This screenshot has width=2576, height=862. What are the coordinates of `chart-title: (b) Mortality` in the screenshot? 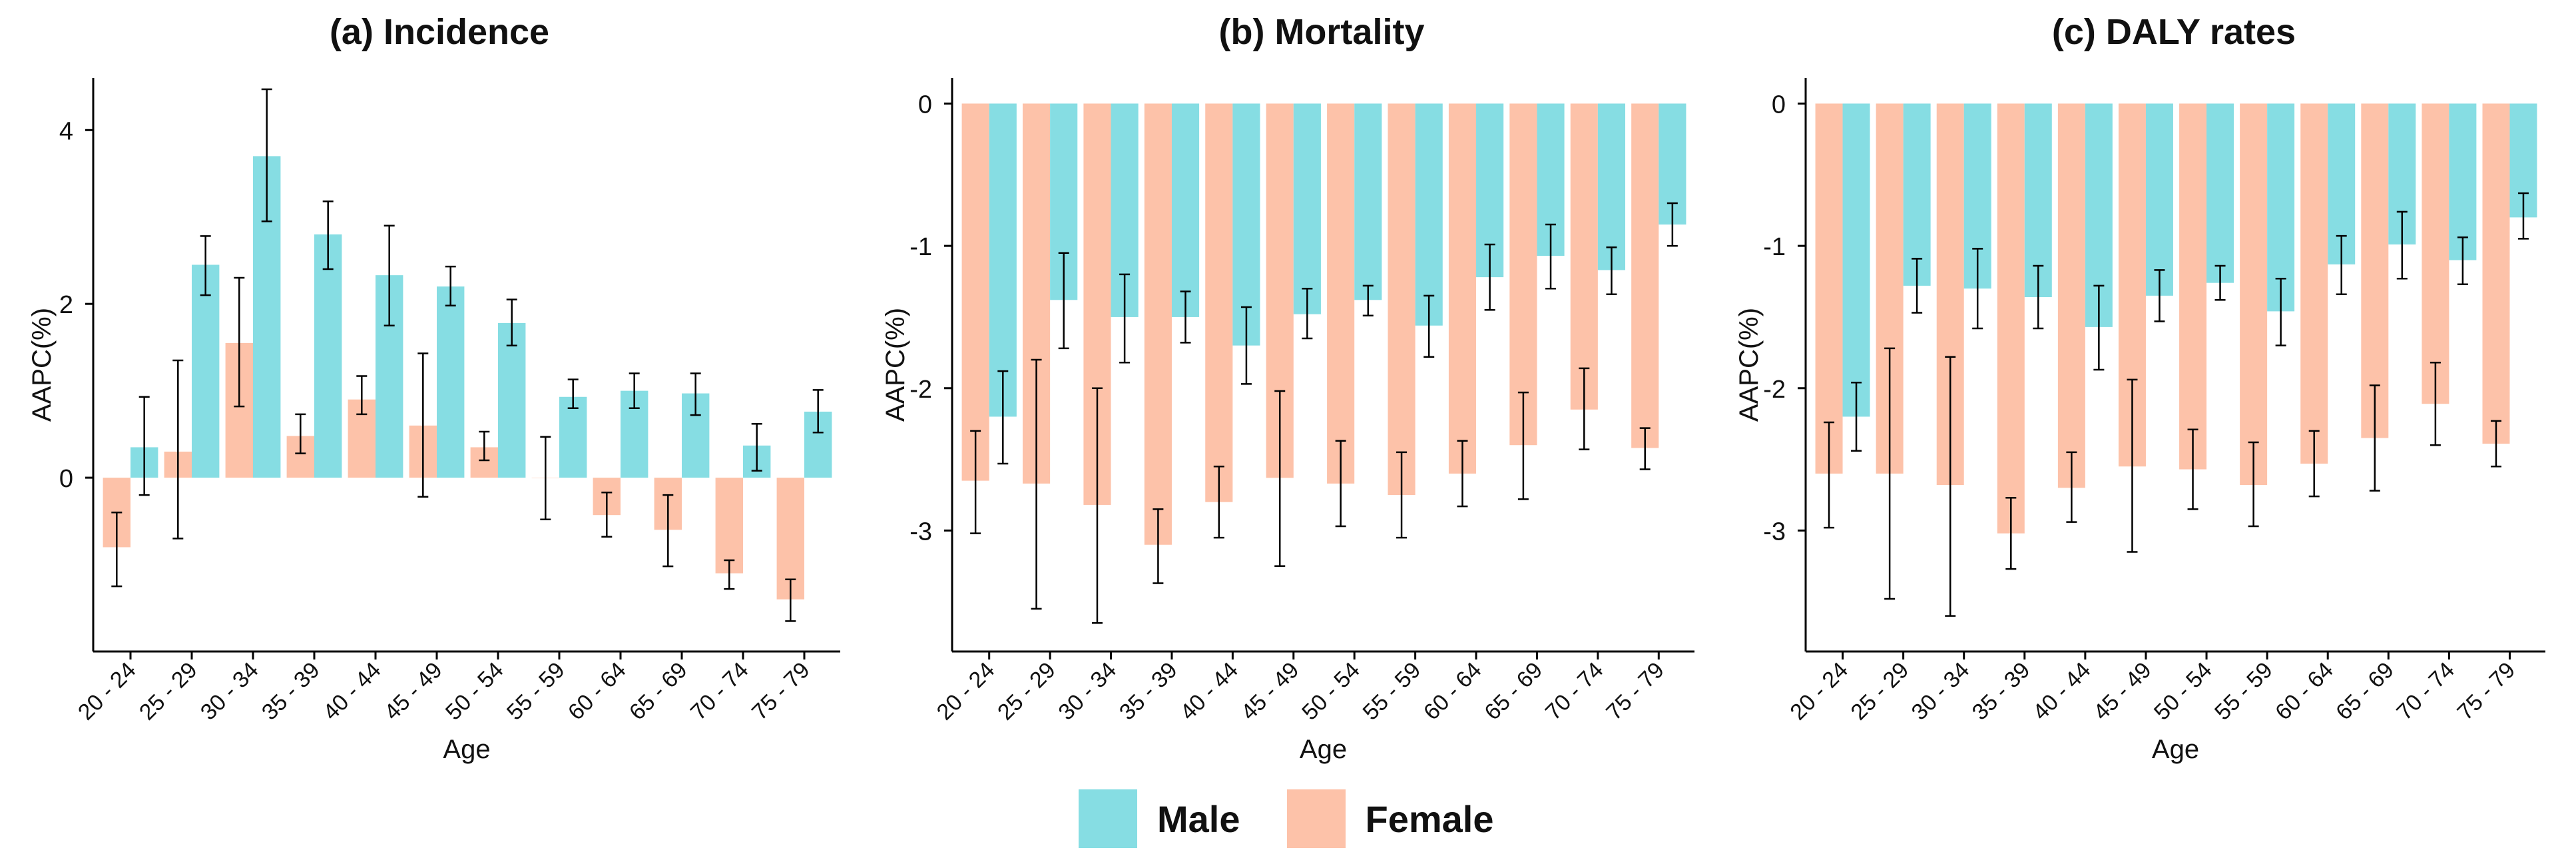 It's located at (1322, 32).